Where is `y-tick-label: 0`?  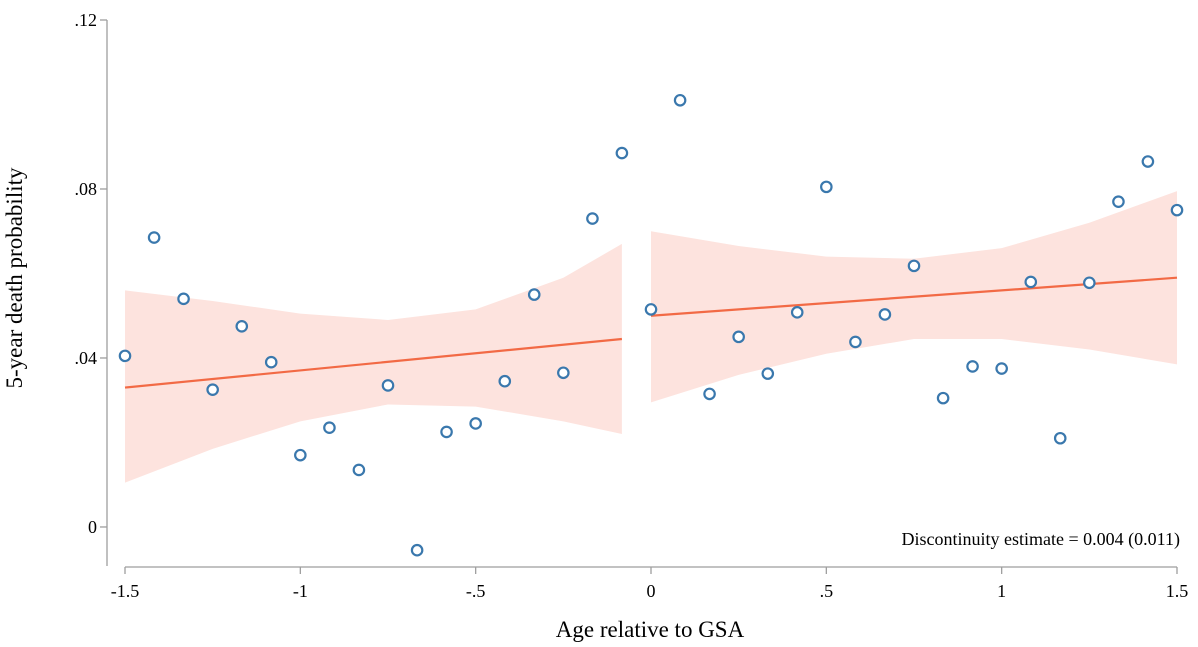 y-tick-label: 0 is located at coordinates (92, 527).